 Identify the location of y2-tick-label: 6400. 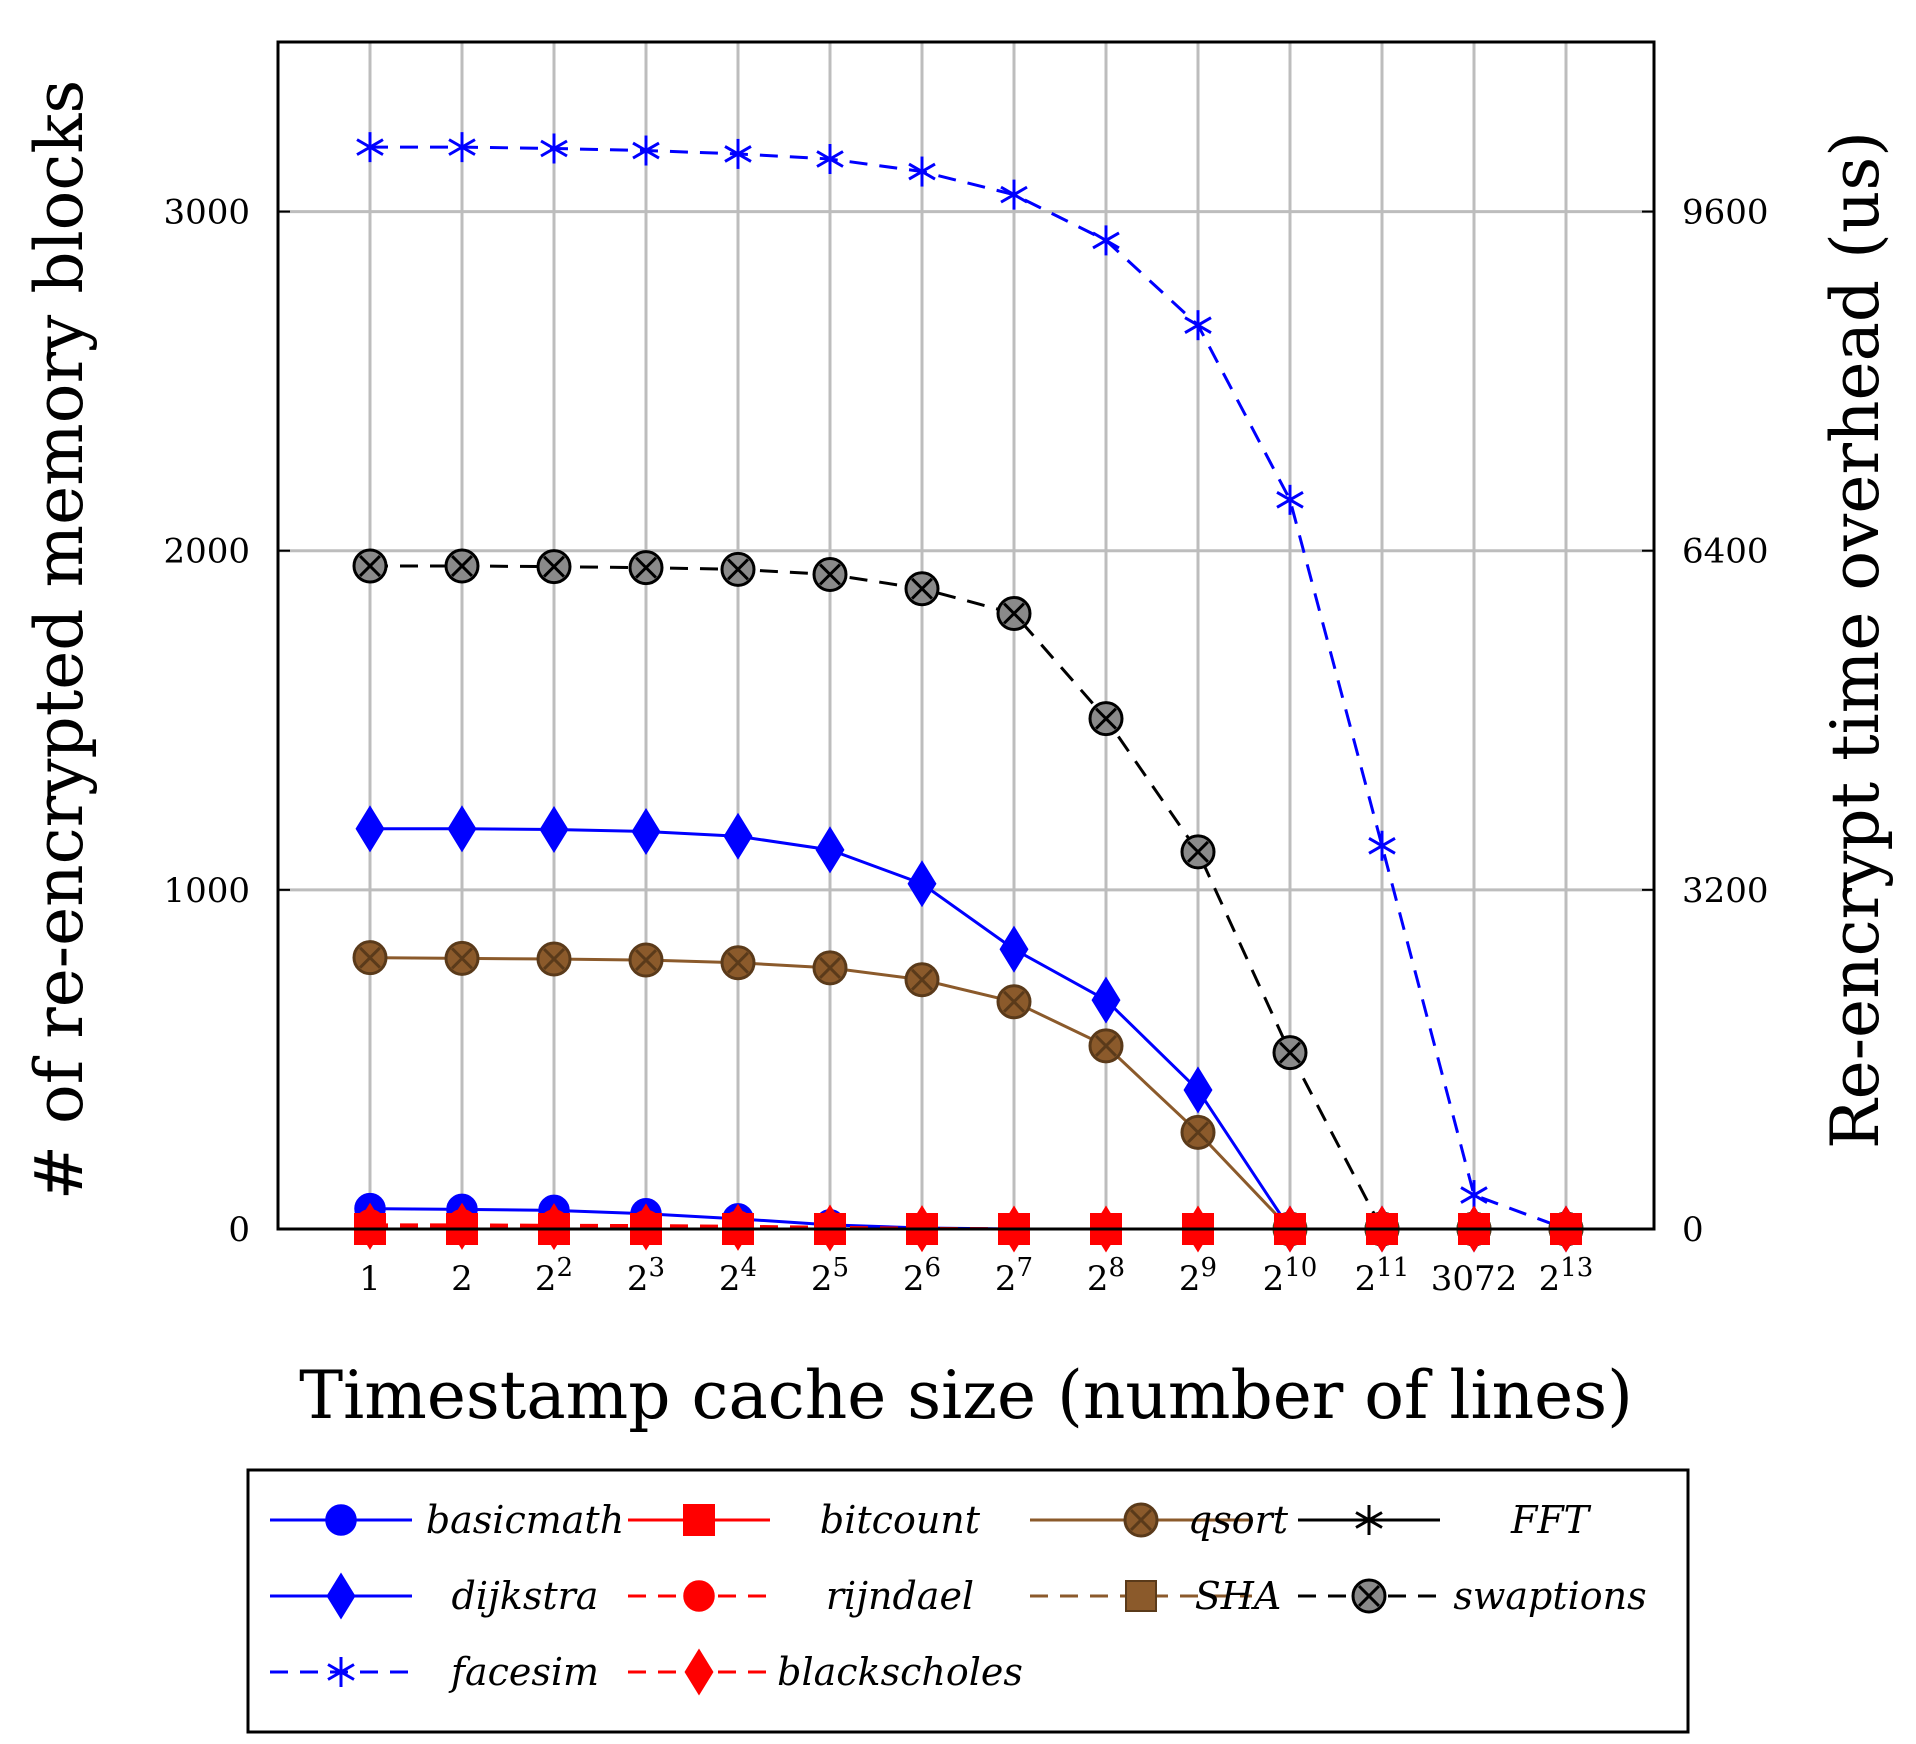
(1725, 552).